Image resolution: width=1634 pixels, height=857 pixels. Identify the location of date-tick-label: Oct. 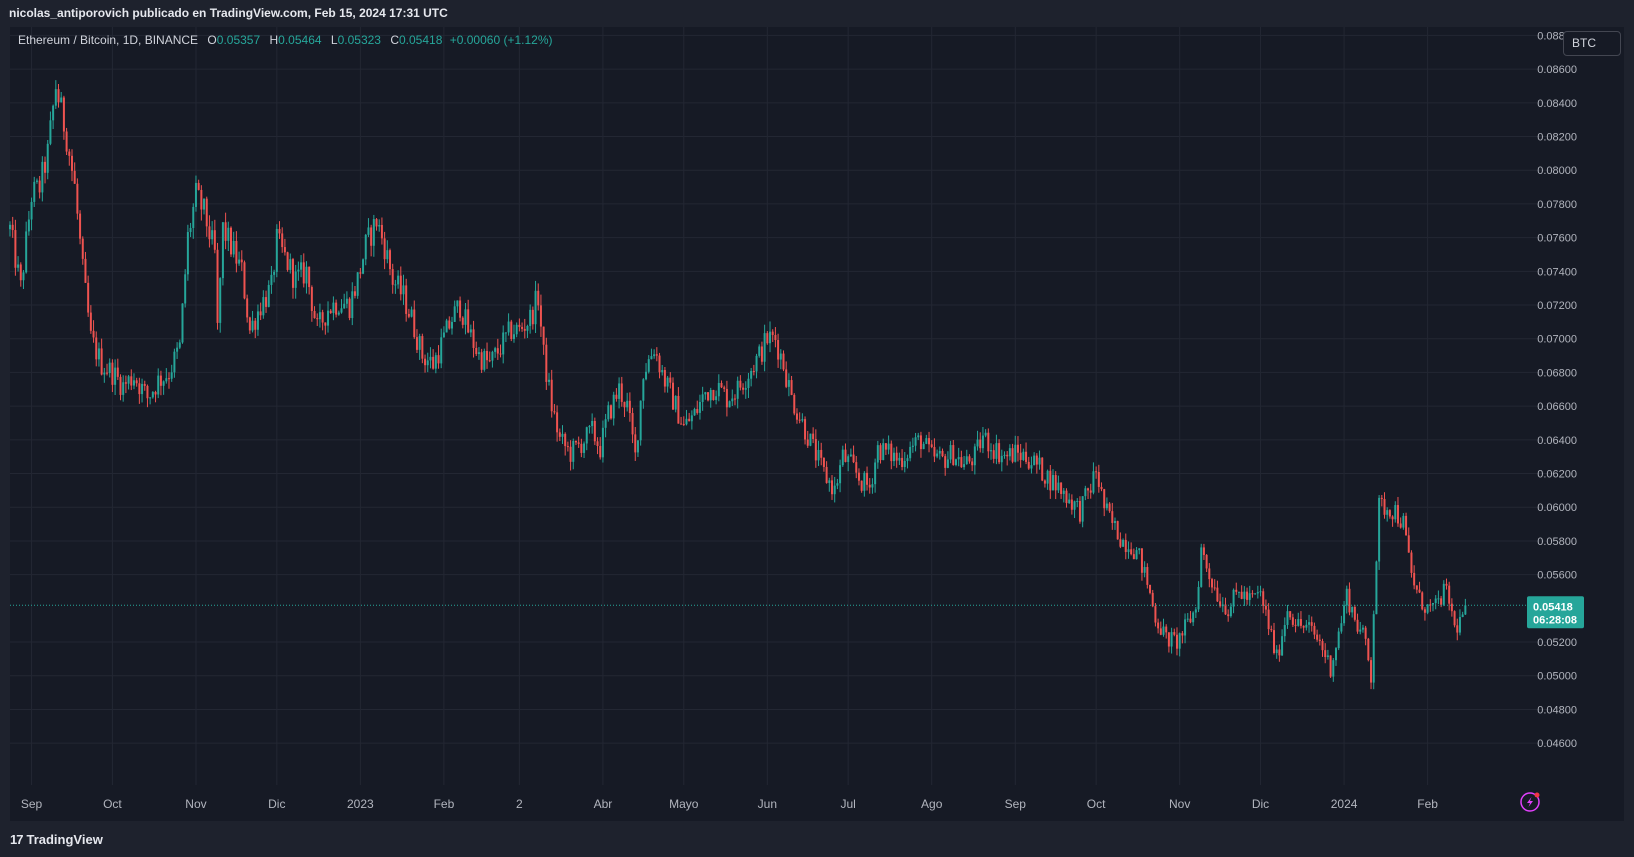
(112, 804).